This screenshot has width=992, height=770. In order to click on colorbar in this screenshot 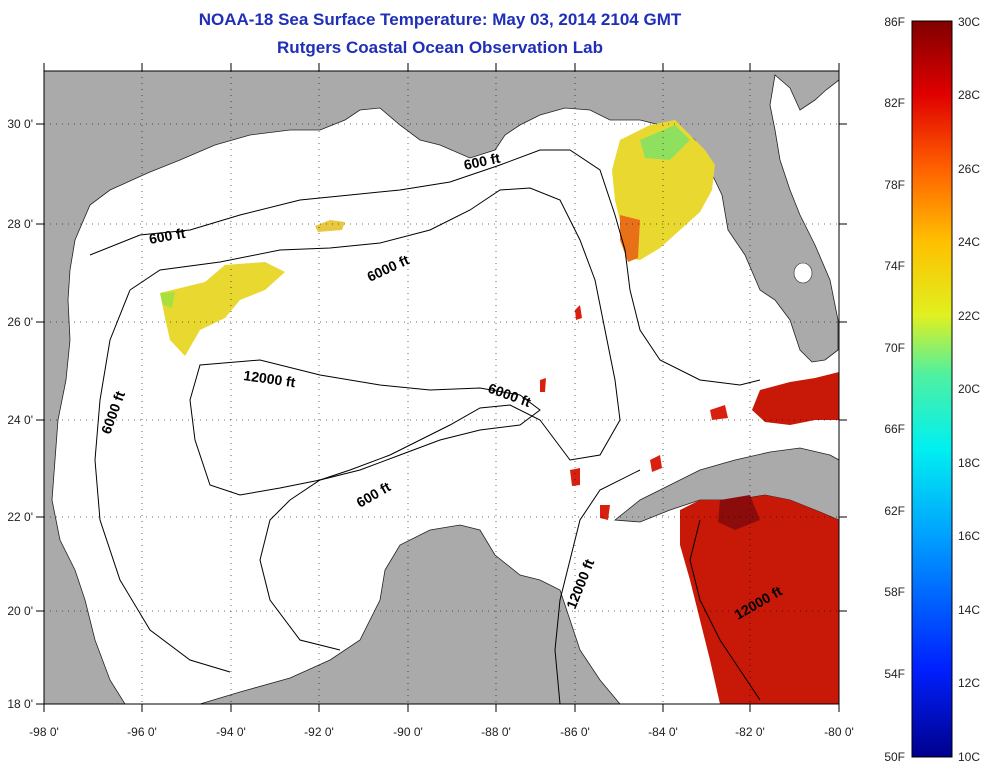, I will do `click(932, 389)`.